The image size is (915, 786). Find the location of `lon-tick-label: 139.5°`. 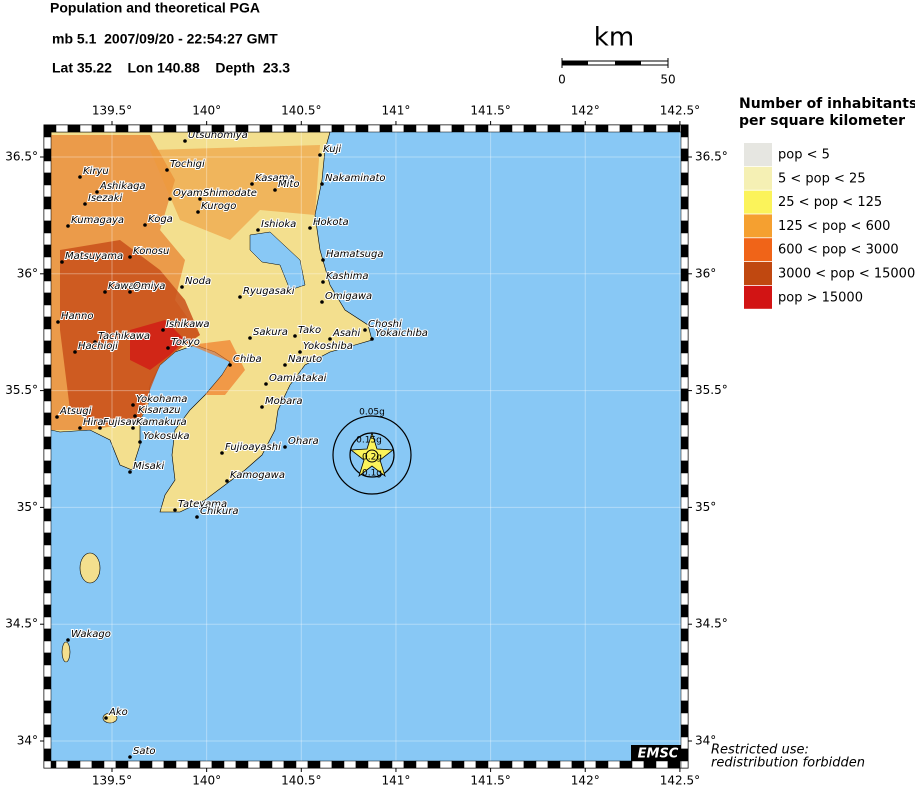

lon-tick-label: 139.5° is located at coordinates (112, 780).